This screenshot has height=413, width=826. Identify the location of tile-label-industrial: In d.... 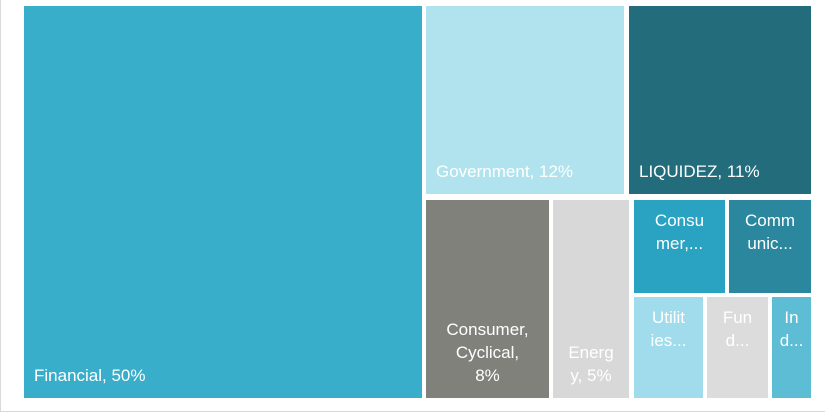
(791, 329).